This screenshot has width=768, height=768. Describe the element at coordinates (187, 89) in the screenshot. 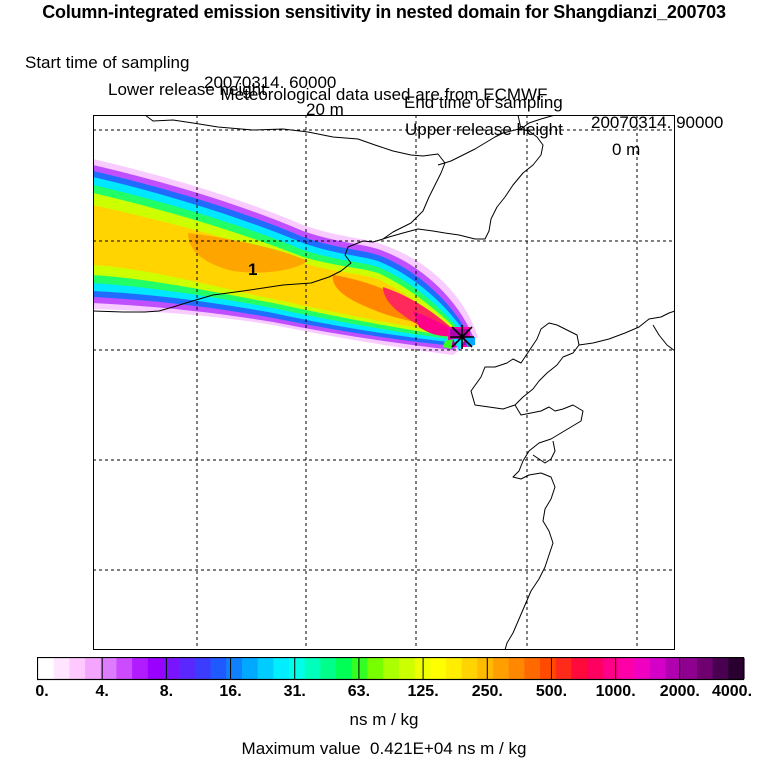

I see `lower-height-label: Lower release height` at that location.